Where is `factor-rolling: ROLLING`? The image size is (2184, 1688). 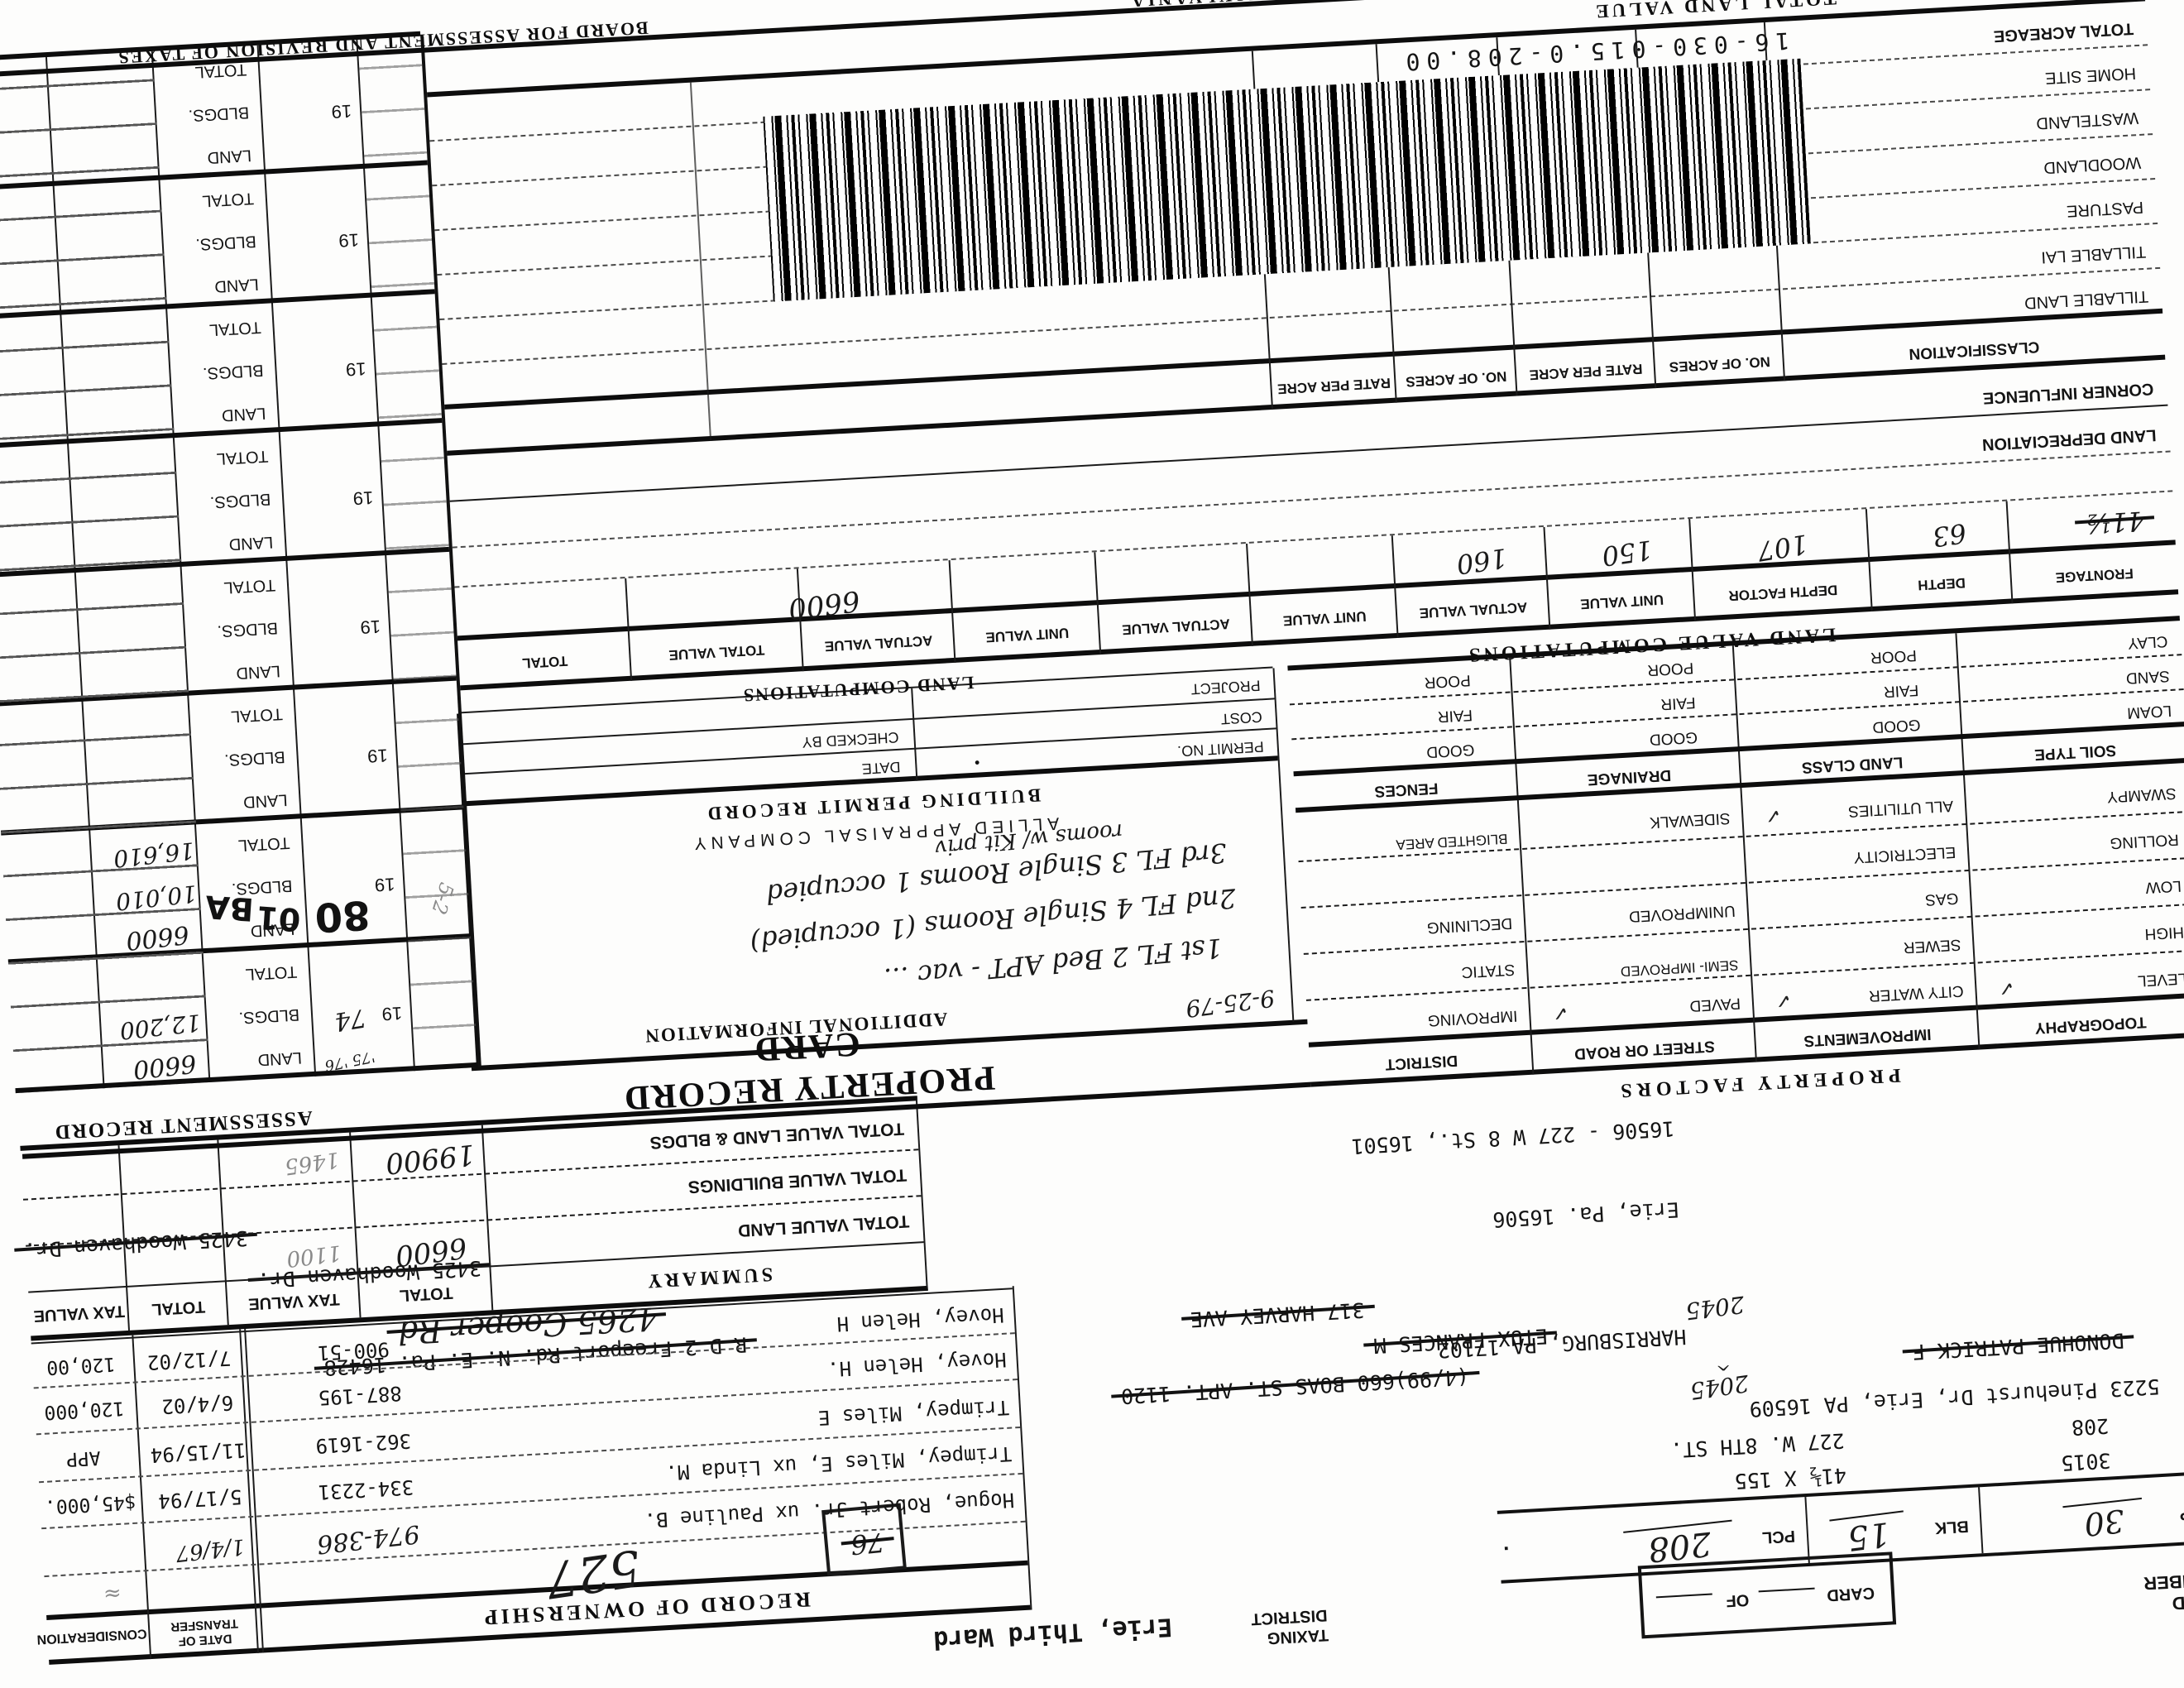 factor-rolling: ROLLING is located at coordinates (2144, 840).